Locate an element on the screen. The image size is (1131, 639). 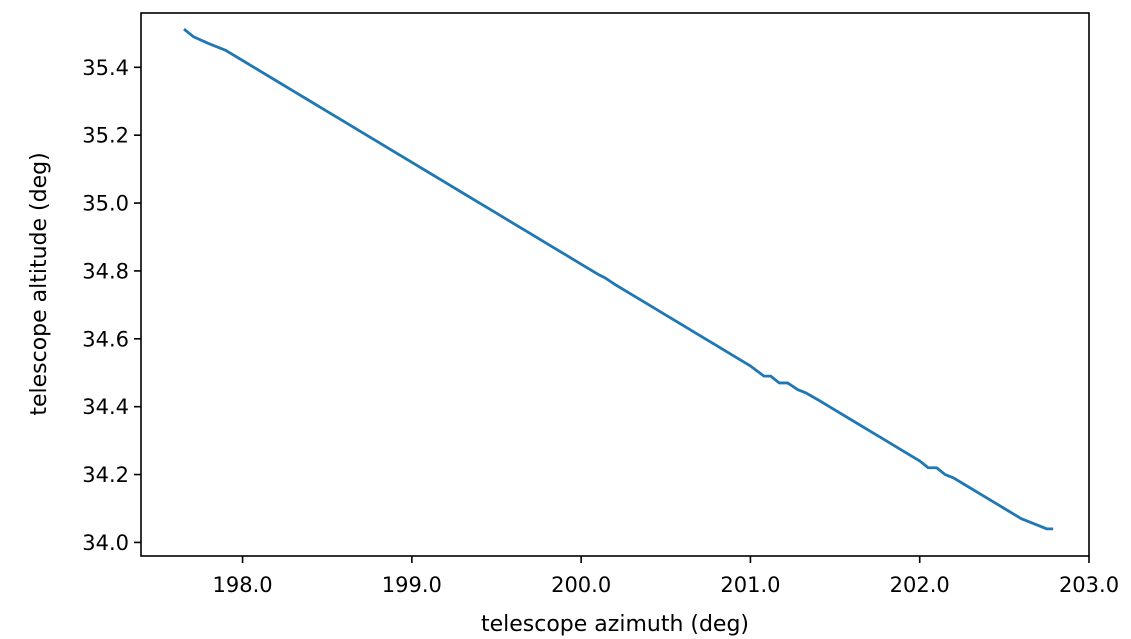
y-tick-label: 34.2 is located at coordinates (105, 475).